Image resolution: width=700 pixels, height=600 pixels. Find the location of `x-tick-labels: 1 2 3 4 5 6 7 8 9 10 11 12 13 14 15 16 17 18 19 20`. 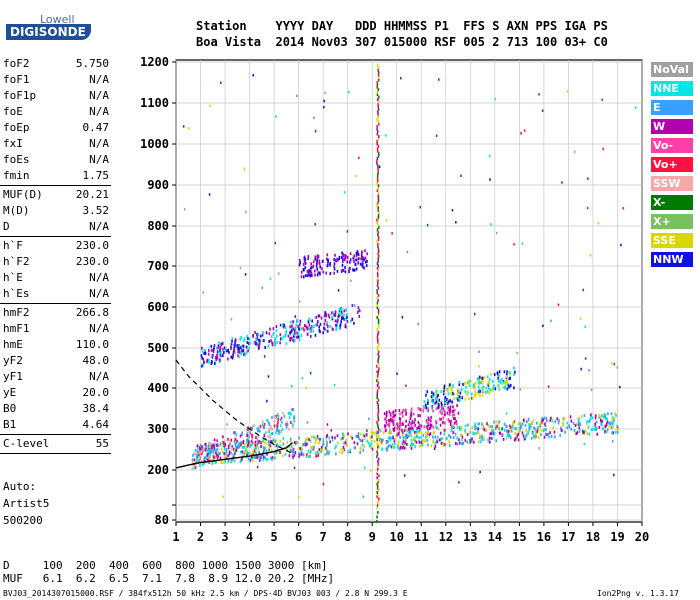

x-tick-labels: 1 2 3 4 5 6 7 8 9 10 11 12 13 14 15 16 17 18 19 20 is located at coordinates (410, 533).